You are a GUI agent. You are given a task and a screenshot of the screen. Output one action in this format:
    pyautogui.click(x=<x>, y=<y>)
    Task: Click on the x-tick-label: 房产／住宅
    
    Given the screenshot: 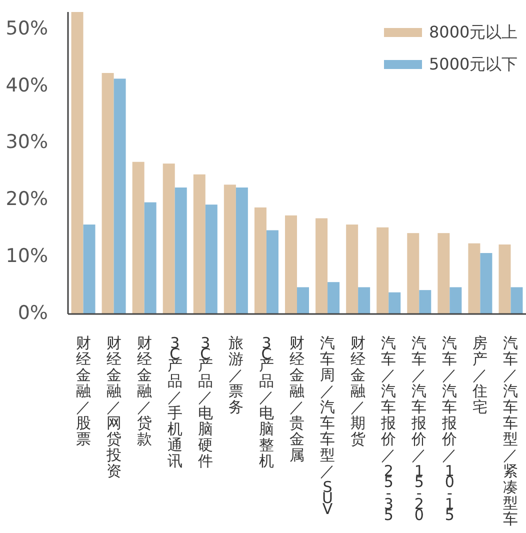 What is the action you would take?
    pyautogui.click(x=480, y=375)
    